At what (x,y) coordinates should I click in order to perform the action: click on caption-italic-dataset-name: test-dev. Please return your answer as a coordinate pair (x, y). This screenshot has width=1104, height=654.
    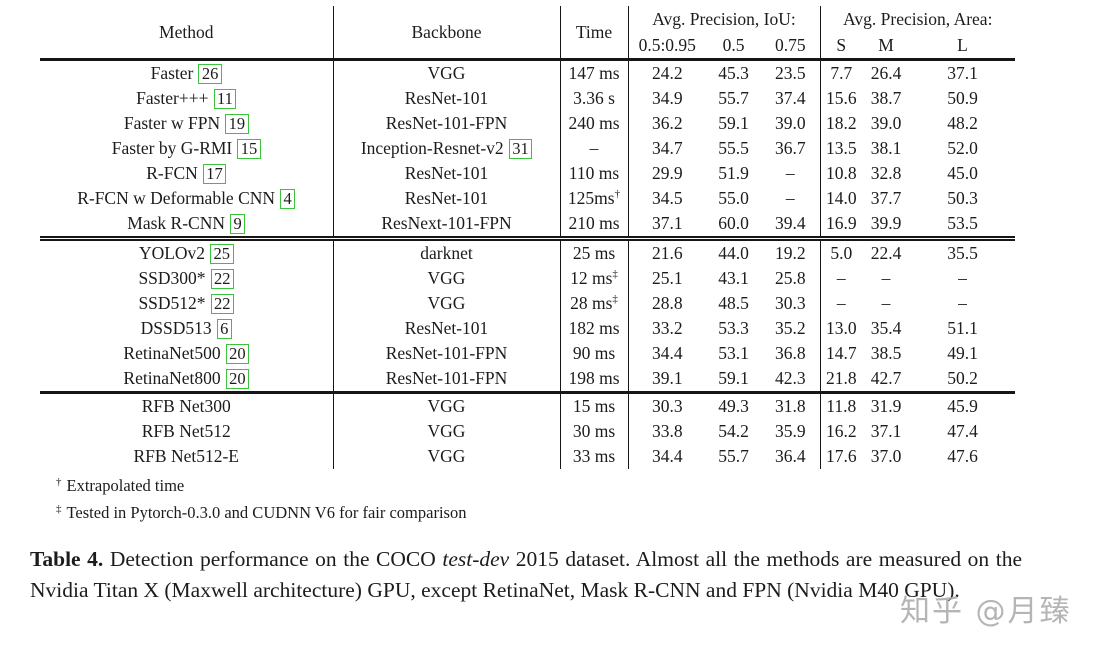
    Looking at the image, I should click on (476, 559).